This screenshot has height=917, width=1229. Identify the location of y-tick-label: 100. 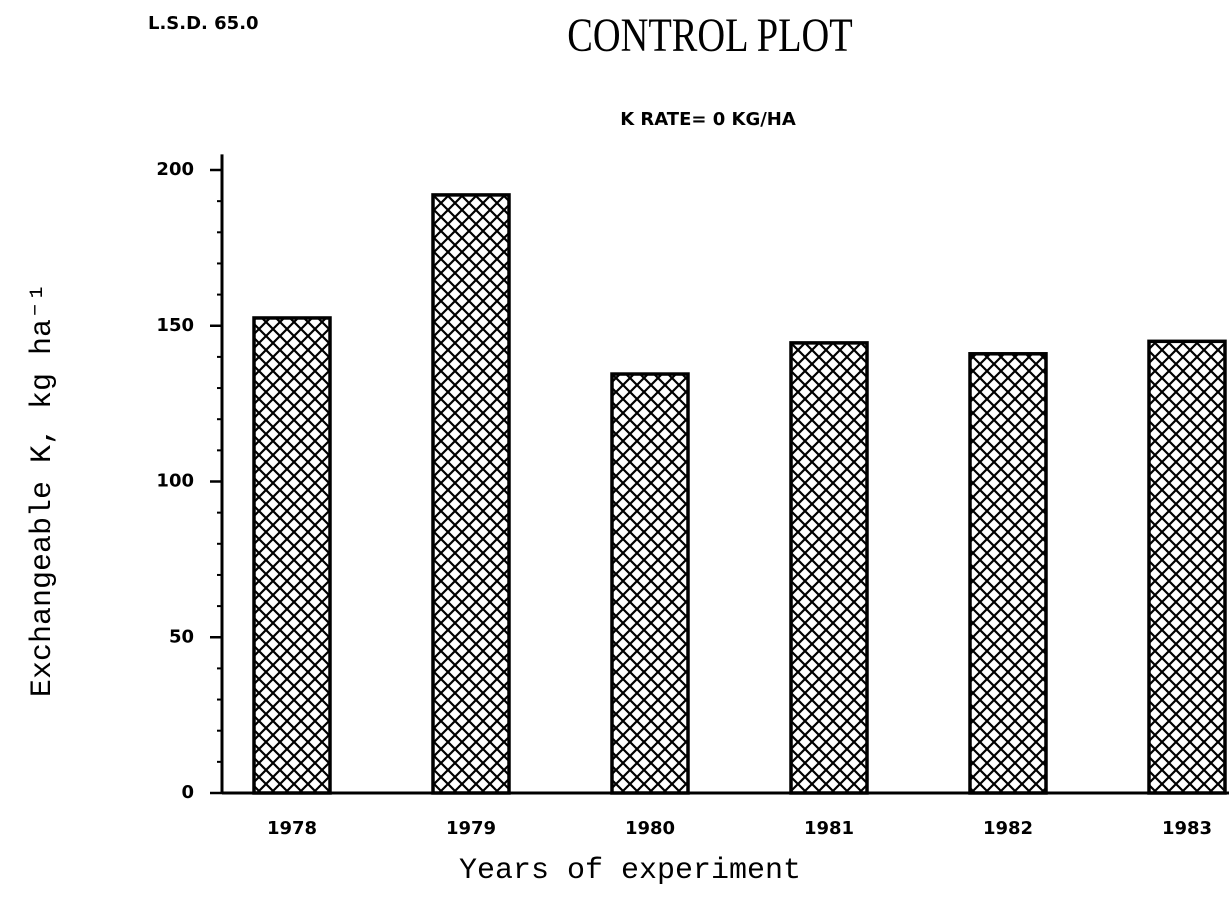
(175, 481).